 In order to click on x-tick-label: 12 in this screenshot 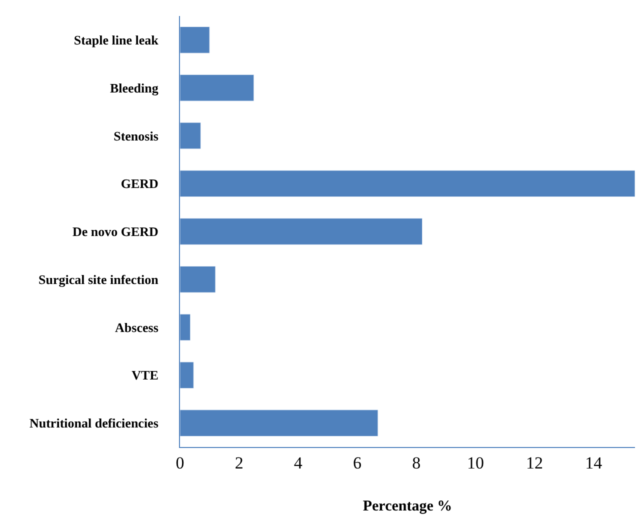, I will do `click(535, 462)`.